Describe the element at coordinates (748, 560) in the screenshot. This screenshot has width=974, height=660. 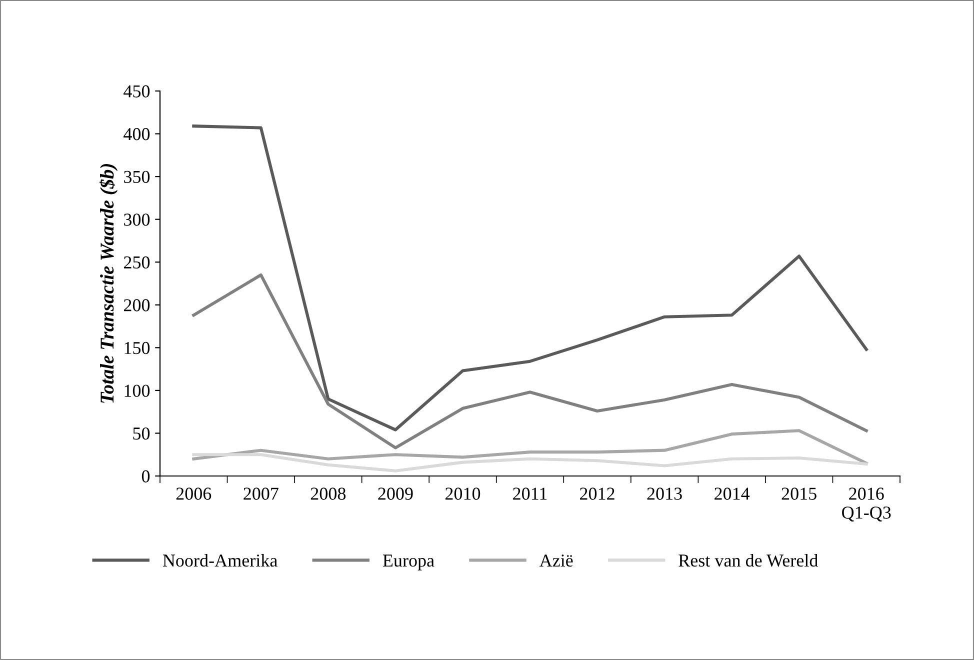
I see `legend-label: Rest van de Wereld` at that location.